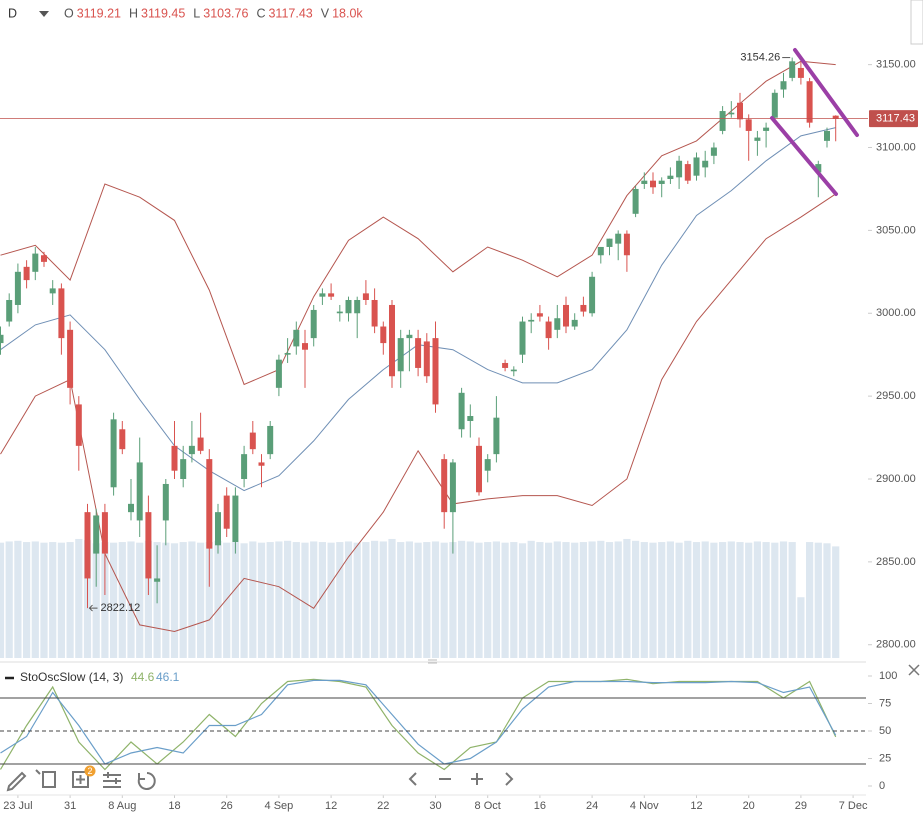  Describe the element at coordinates (146, 781) in the screenshot. I see `reset-icon` at that location.